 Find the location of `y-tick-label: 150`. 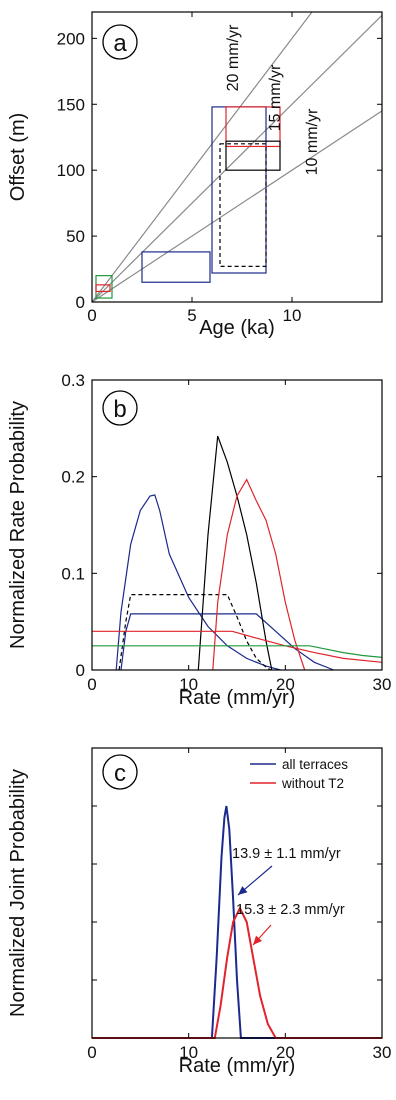

y-tick-label: 150 is located at coordinates (71, 104).